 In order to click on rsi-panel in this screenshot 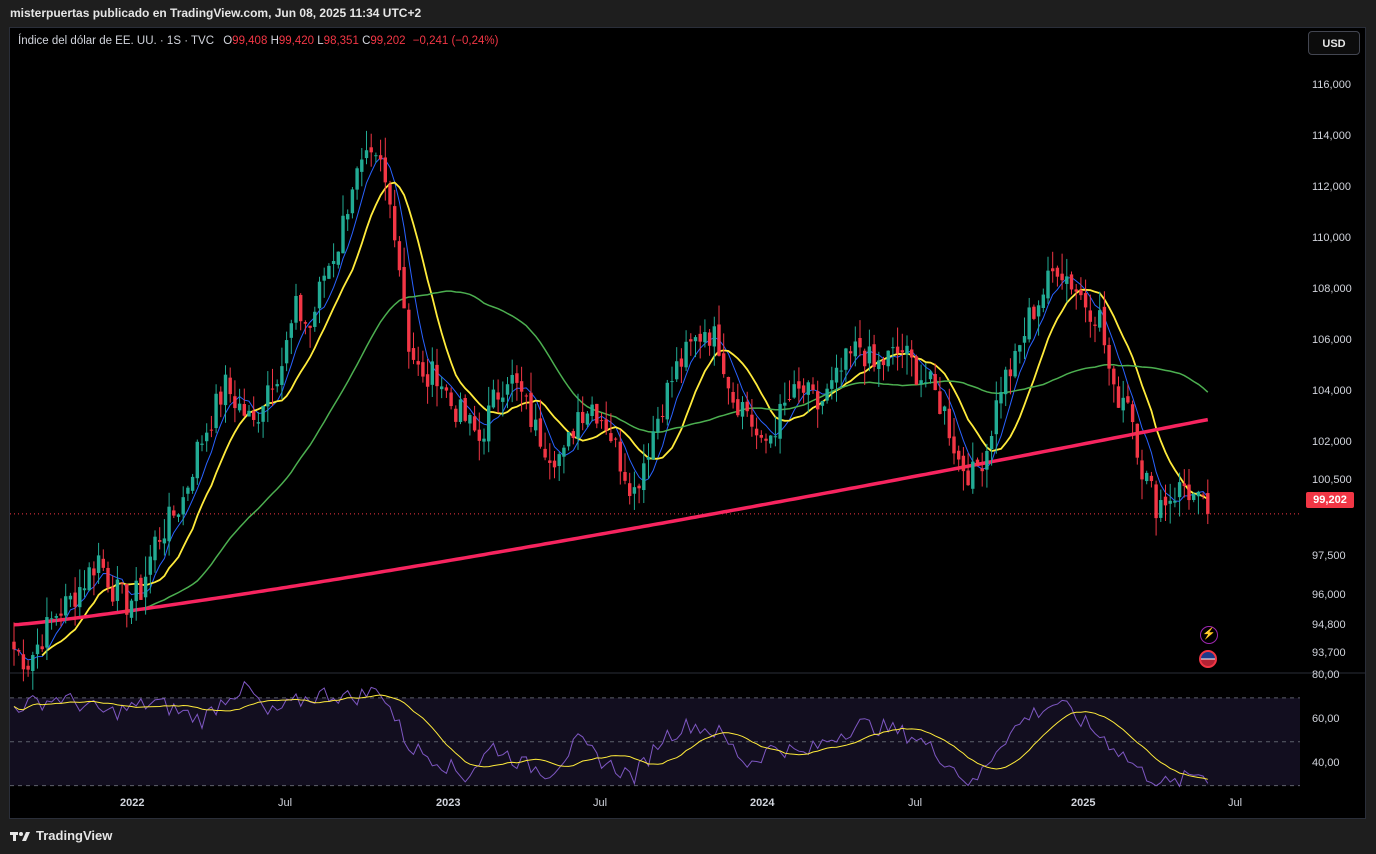, I will do `click(655, 734)`.